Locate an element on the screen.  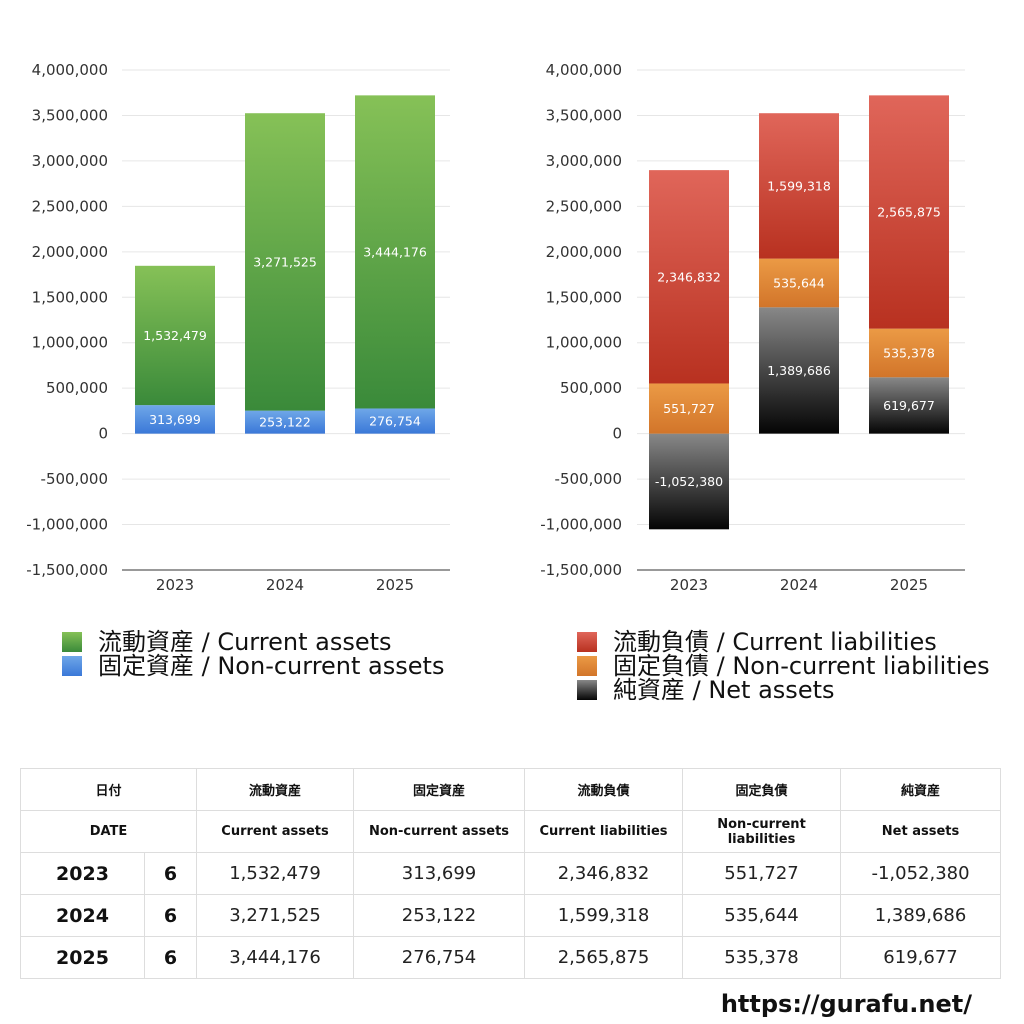
header-row-jp: 日付 流動資産 固定資産 流動負債 固定負債 純資産 is located at coordinates (510, 789).